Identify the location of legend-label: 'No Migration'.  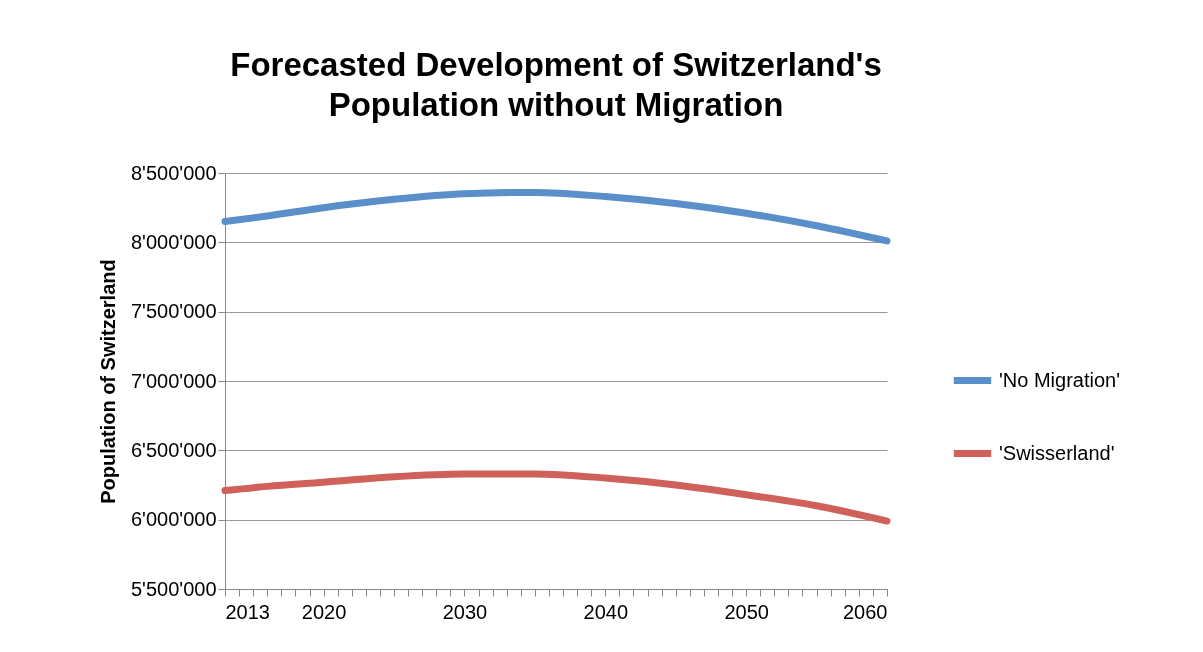
(1060, 379).